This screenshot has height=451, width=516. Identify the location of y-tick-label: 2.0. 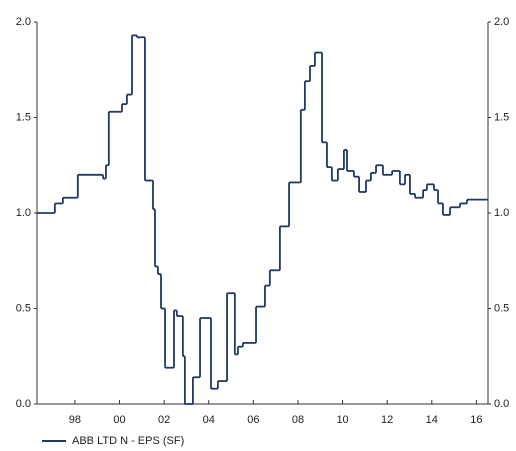
(23, 22).